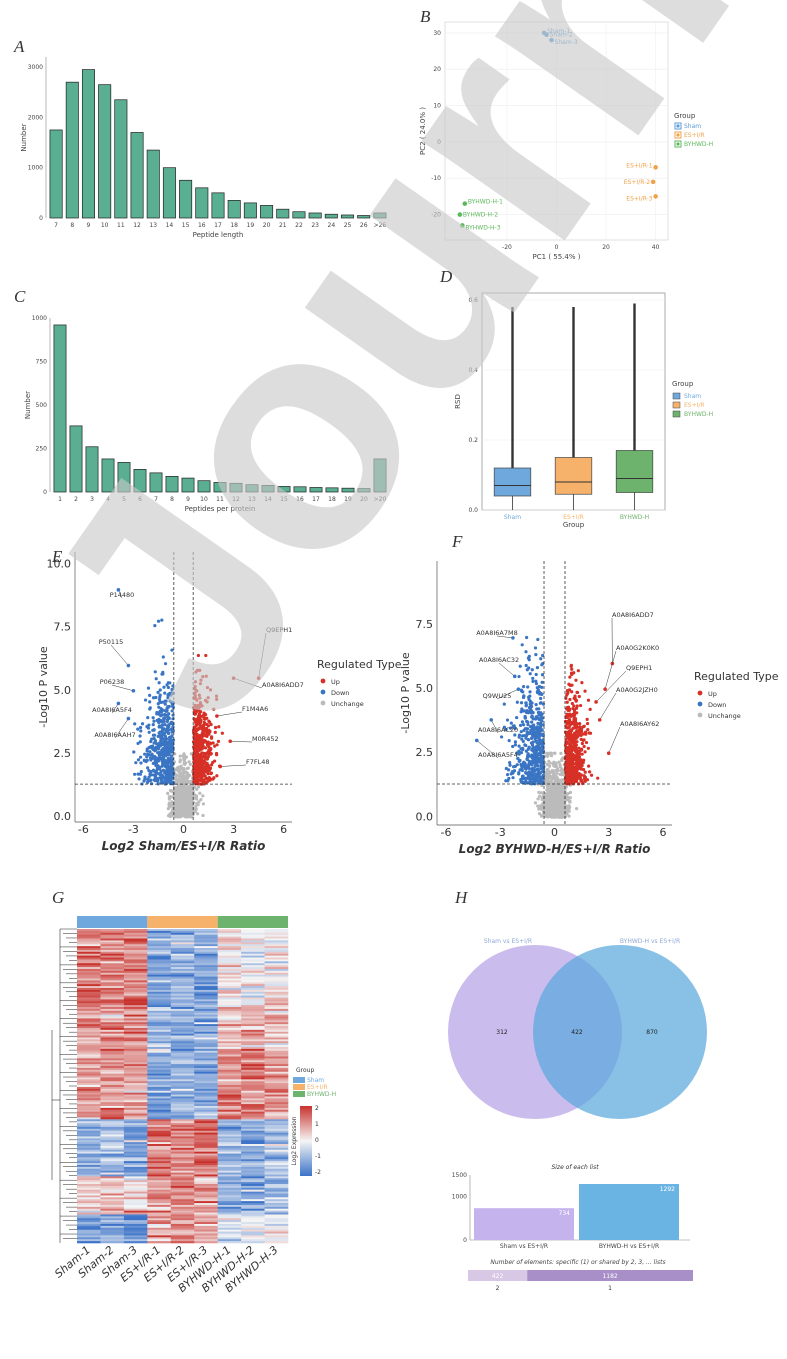  Describe the element at coordinates (265, 739) in the screenshot. I see `annotation-label: M0R452` at that location.